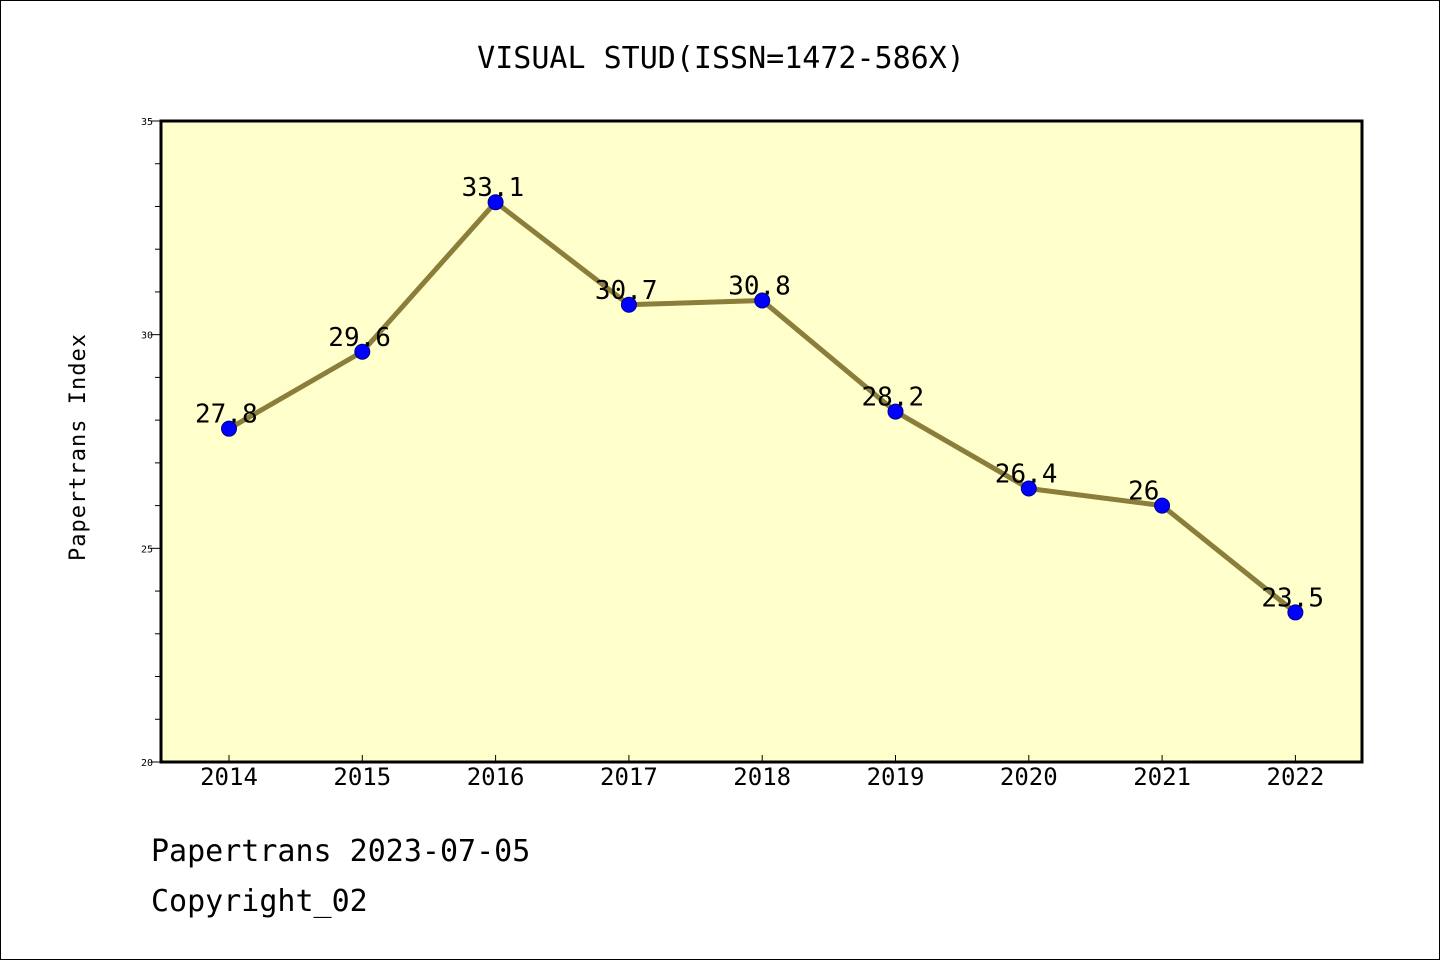 Image resolution: width=1440 pixels, height=960 pixels. Describe the element at coordinates (151, 443) in the screenshot. I see `y-axis: 20 25 30 35` at that location.